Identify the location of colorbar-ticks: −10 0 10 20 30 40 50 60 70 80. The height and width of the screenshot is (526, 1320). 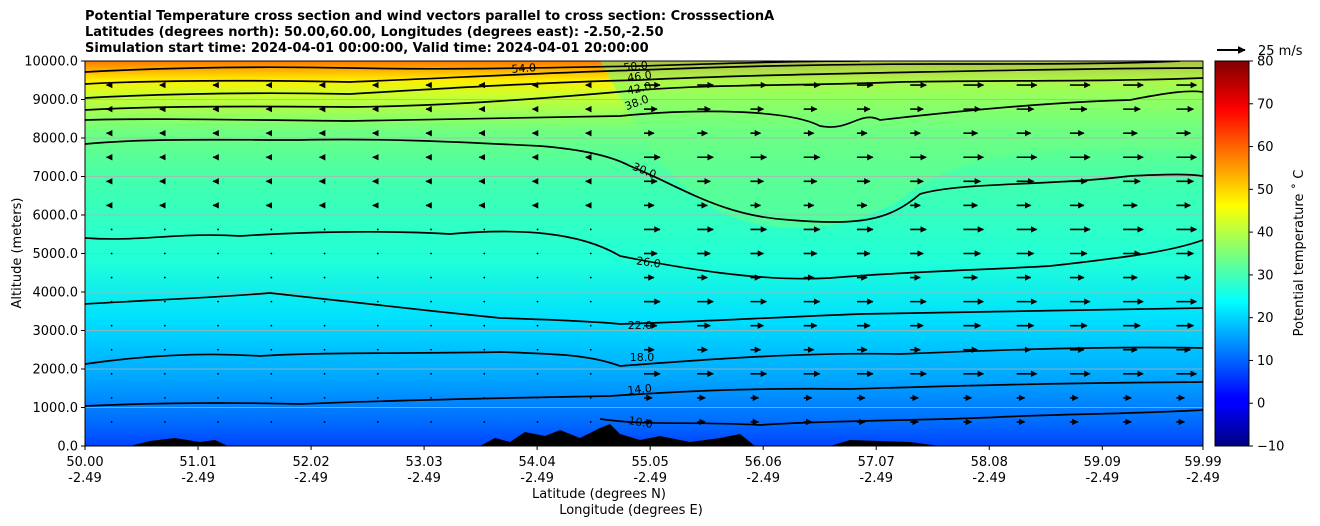
(1266, 255).